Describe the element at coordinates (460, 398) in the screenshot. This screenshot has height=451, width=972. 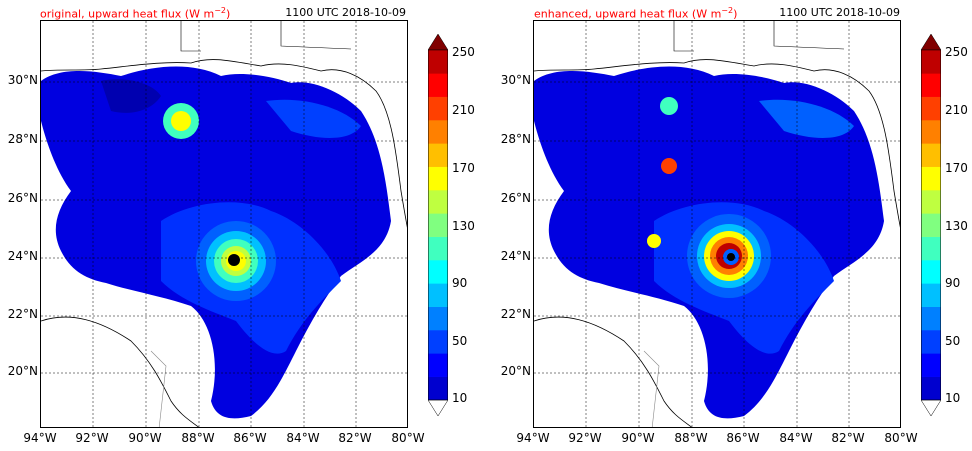
I see `left-colorbar-label: 10` at that location.